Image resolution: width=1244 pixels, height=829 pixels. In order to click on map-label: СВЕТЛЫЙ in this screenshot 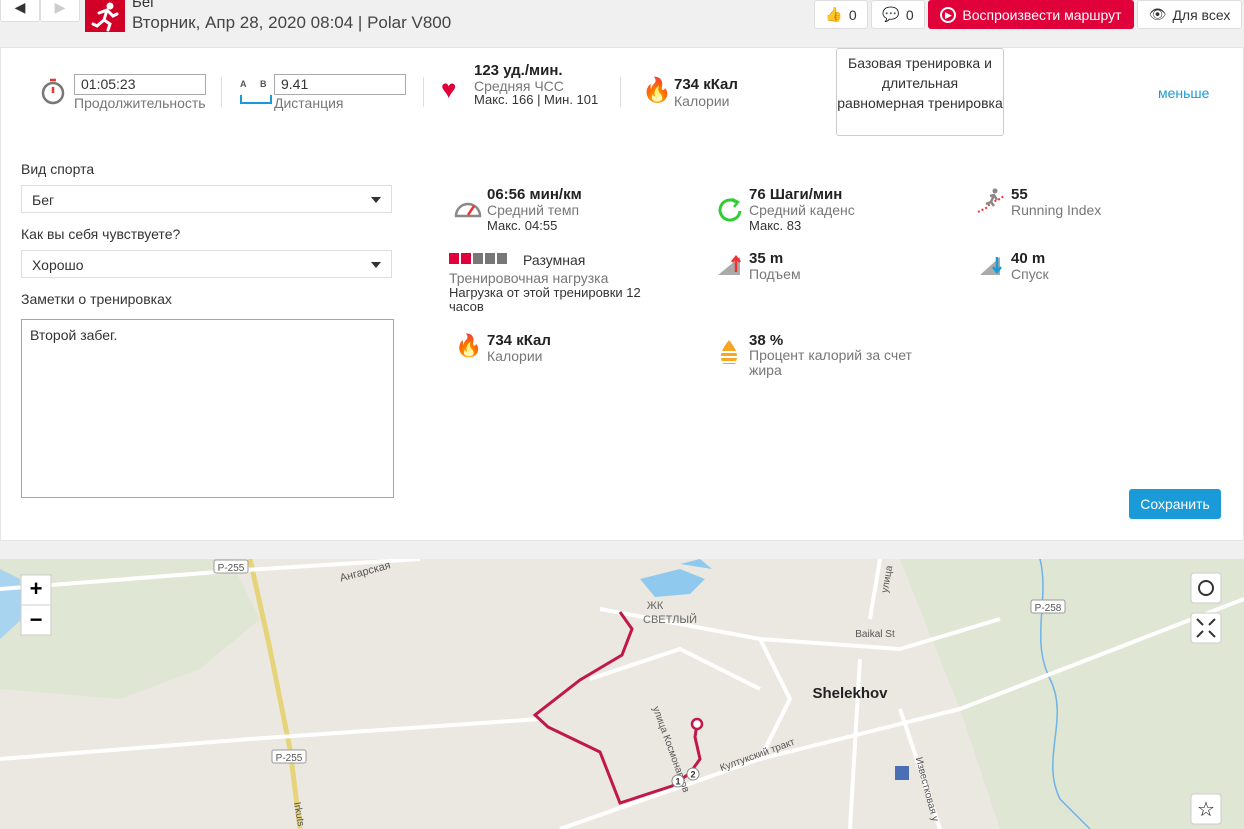, I will do `click(670, 619)`.